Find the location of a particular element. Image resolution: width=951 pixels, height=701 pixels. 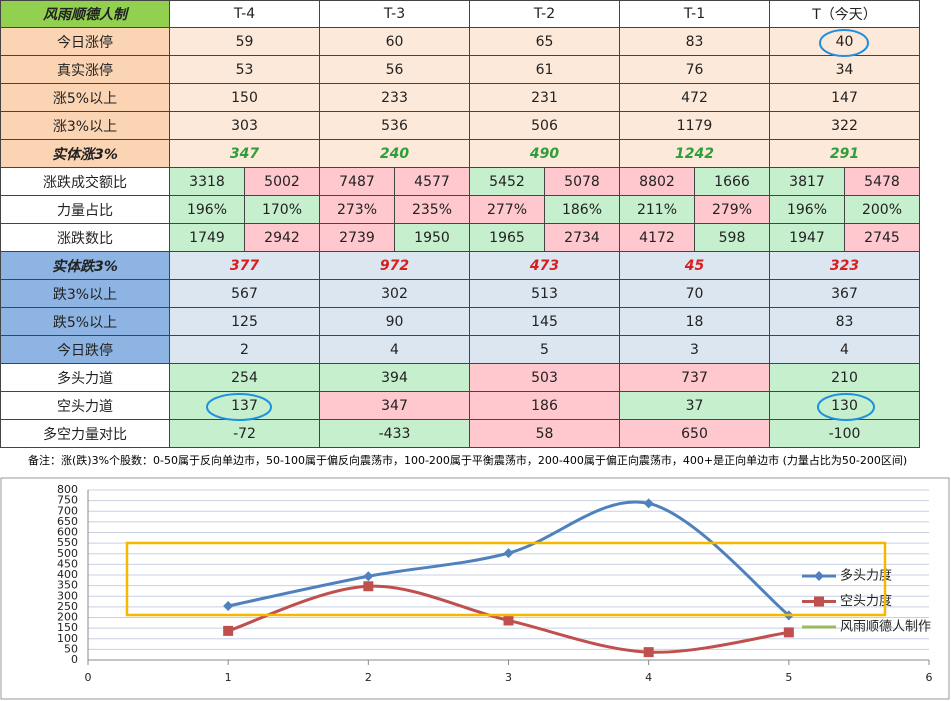

y-tick-label: 350 is located at coordinates (67, 585).